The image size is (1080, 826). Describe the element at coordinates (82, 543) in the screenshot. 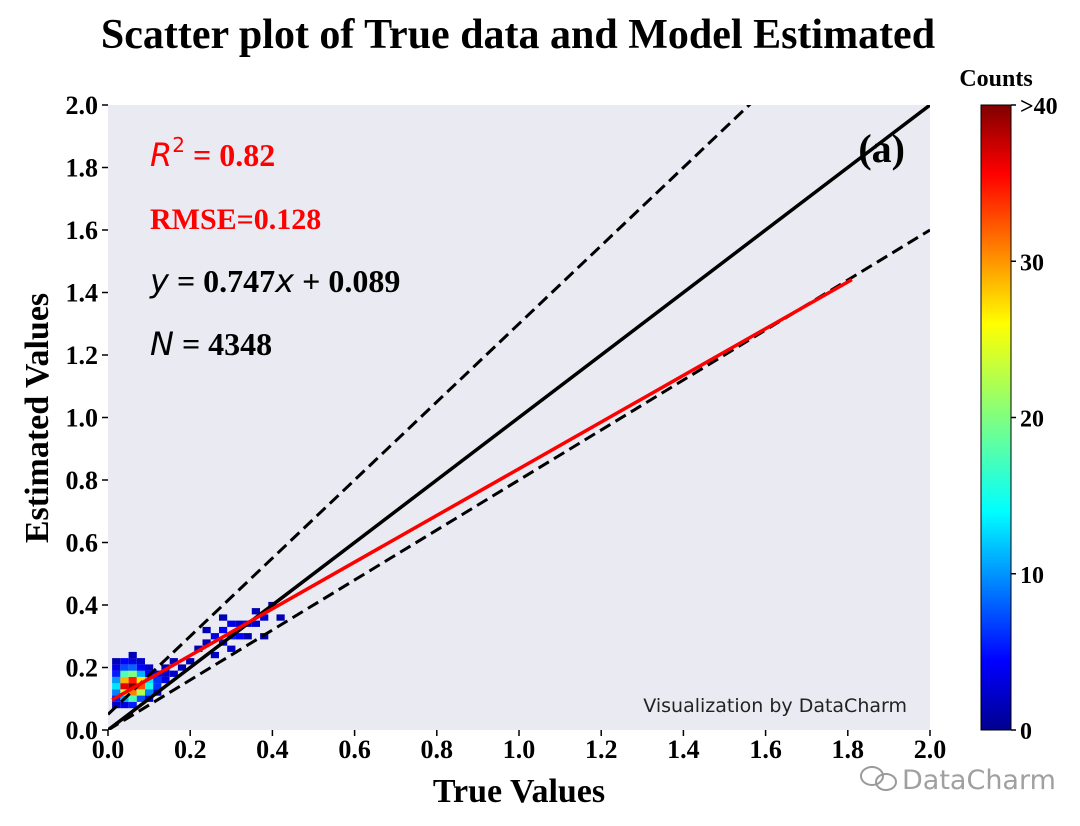

I see `y-tick-label: 0.6` at that location.